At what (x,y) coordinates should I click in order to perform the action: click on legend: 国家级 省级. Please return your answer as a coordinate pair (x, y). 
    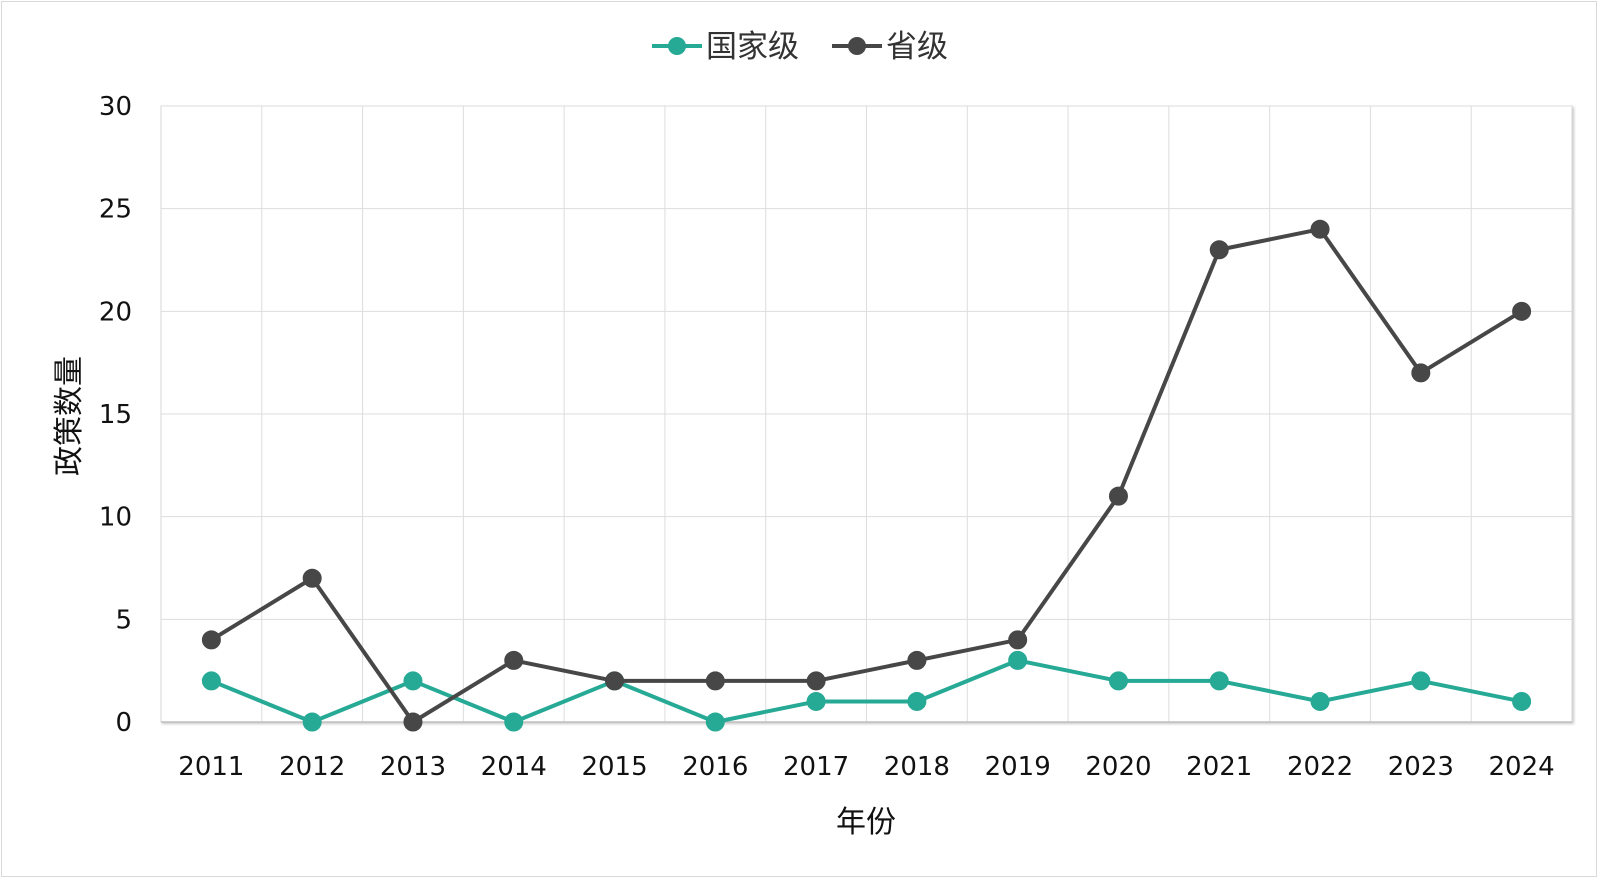
    Looking at the image, I should click on (800, 47).